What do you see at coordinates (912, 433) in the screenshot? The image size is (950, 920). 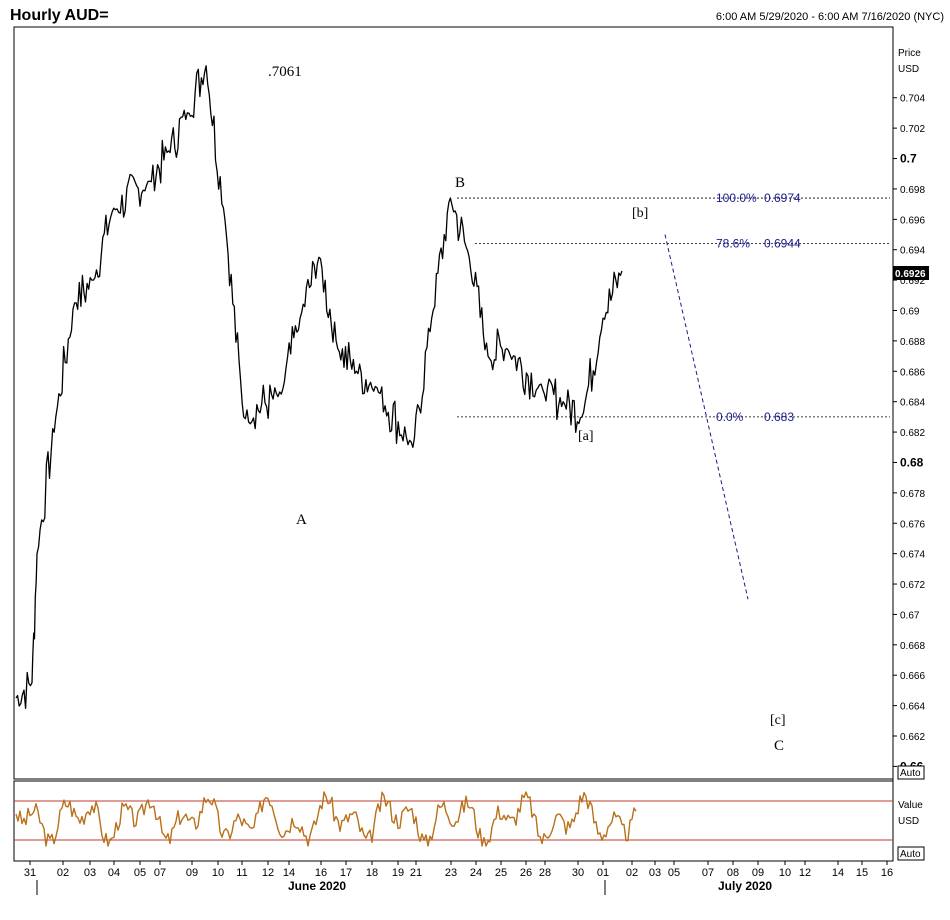 I see `price-tick-label: 0.682` at bounding box center [912, 433].